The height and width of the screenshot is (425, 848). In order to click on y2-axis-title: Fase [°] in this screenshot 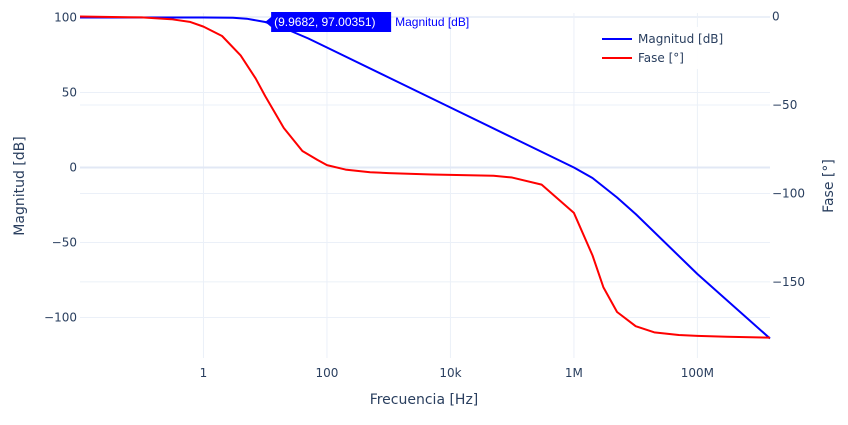, I will do `click(829, 186)`.